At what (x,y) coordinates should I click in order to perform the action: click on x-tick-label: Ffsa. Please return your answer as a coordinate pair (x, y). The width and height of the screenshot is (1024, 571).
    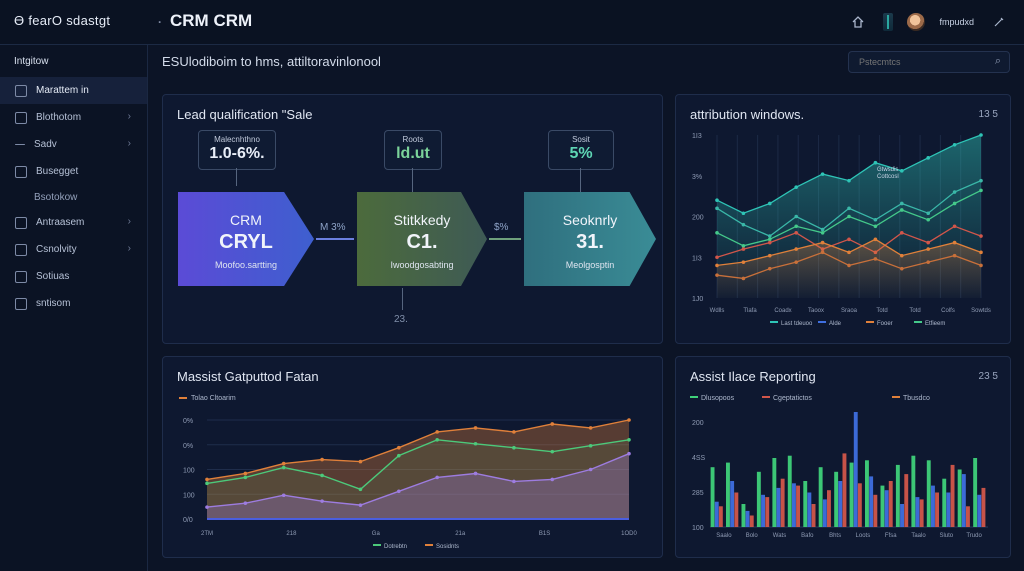
    Looking at the image, I should click on (891, 536).